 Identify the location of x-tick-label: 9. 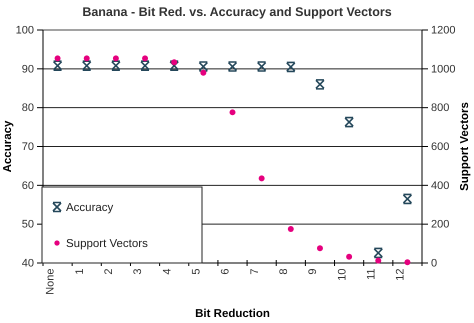
(313, 271).